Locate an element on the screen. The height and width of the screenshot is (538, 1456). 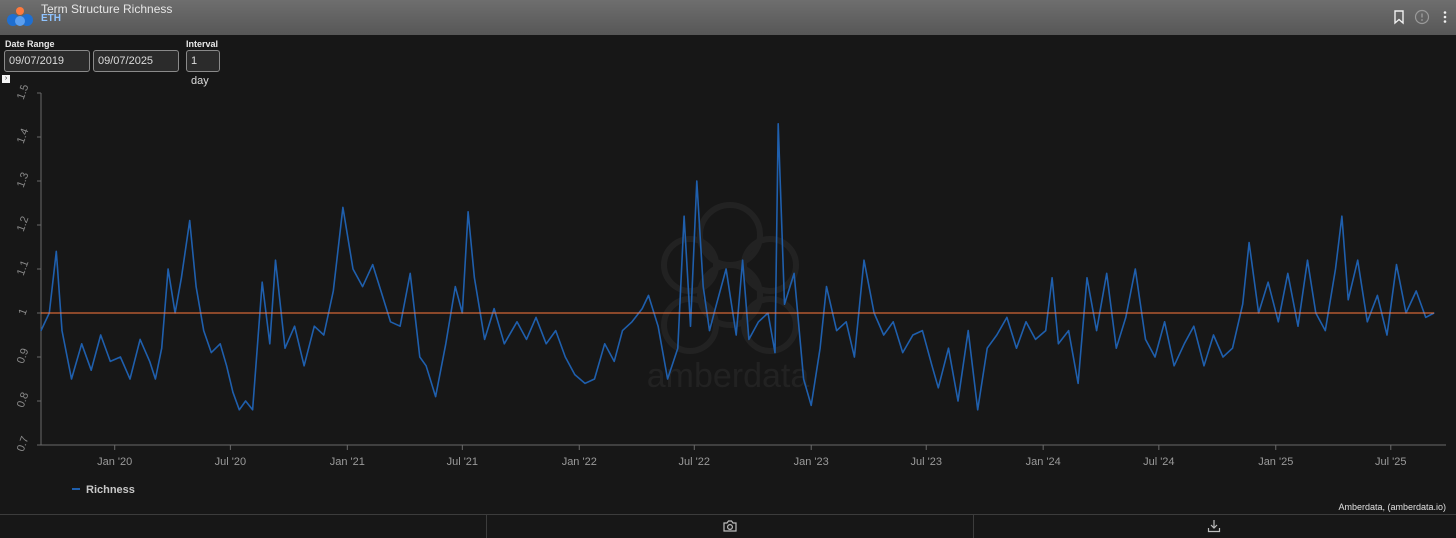
x-tick-label: Jan '22 is located at coordinates (579, 462).